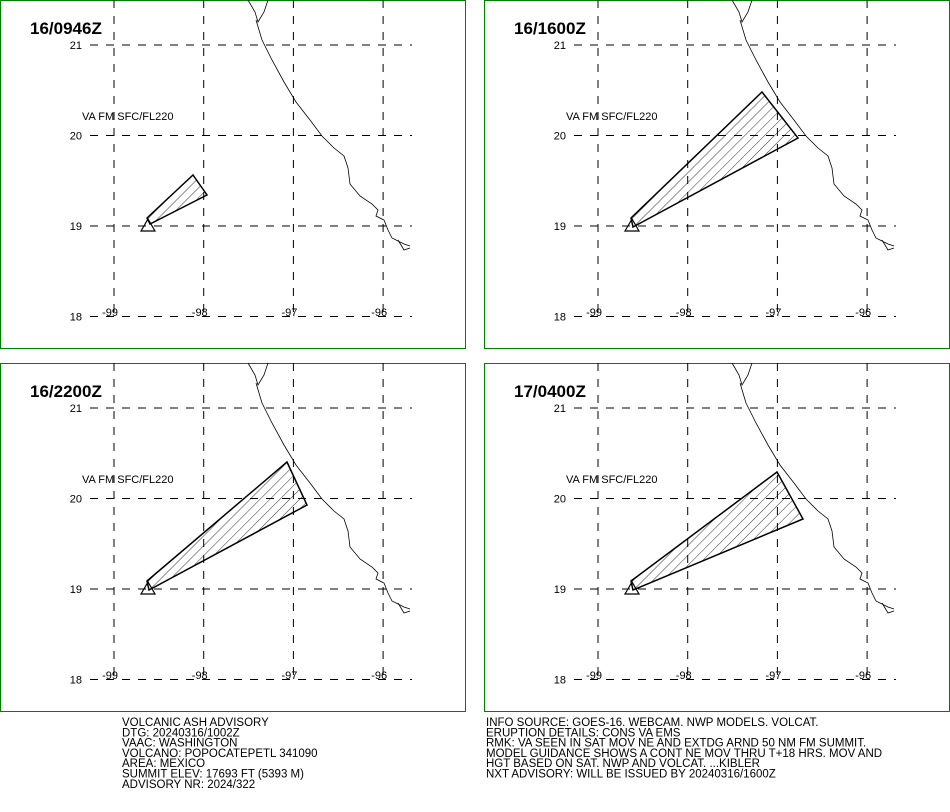  I want to click on panel-time: 16/1600Z, so click(550, 28).